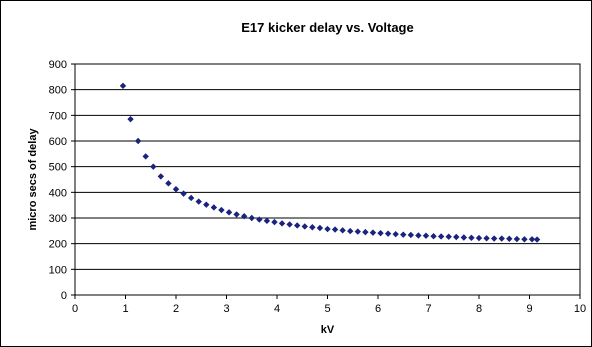  Describe the element at coordinates (378, 309) in the screenshot. I see `x-tick-label: 6` at that location.